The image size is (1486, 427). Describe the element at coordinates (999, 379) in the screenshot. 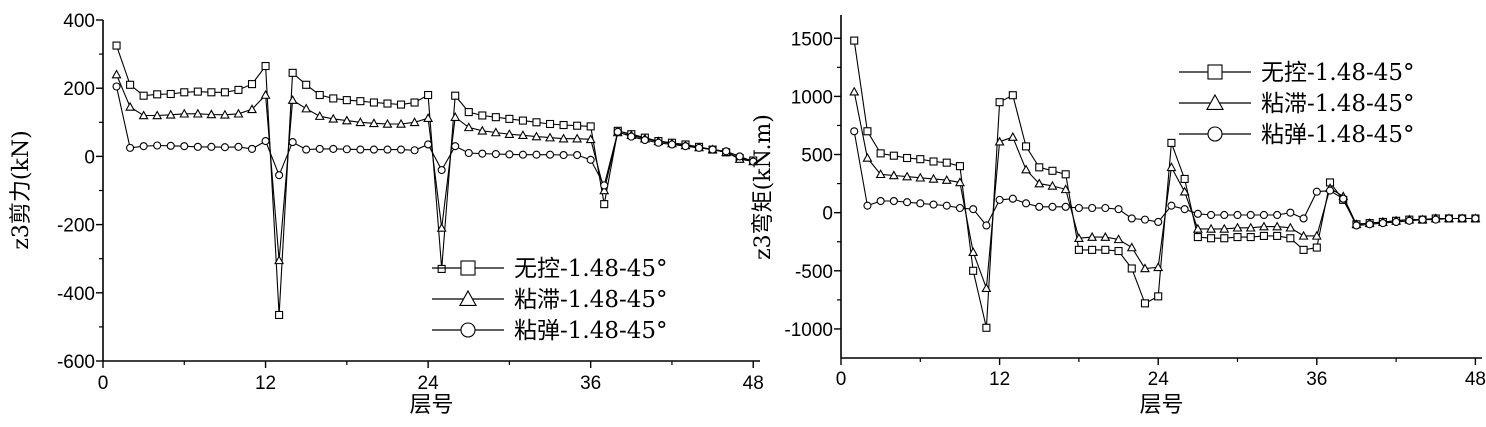

I see `x-tick-label: 12` at that location.